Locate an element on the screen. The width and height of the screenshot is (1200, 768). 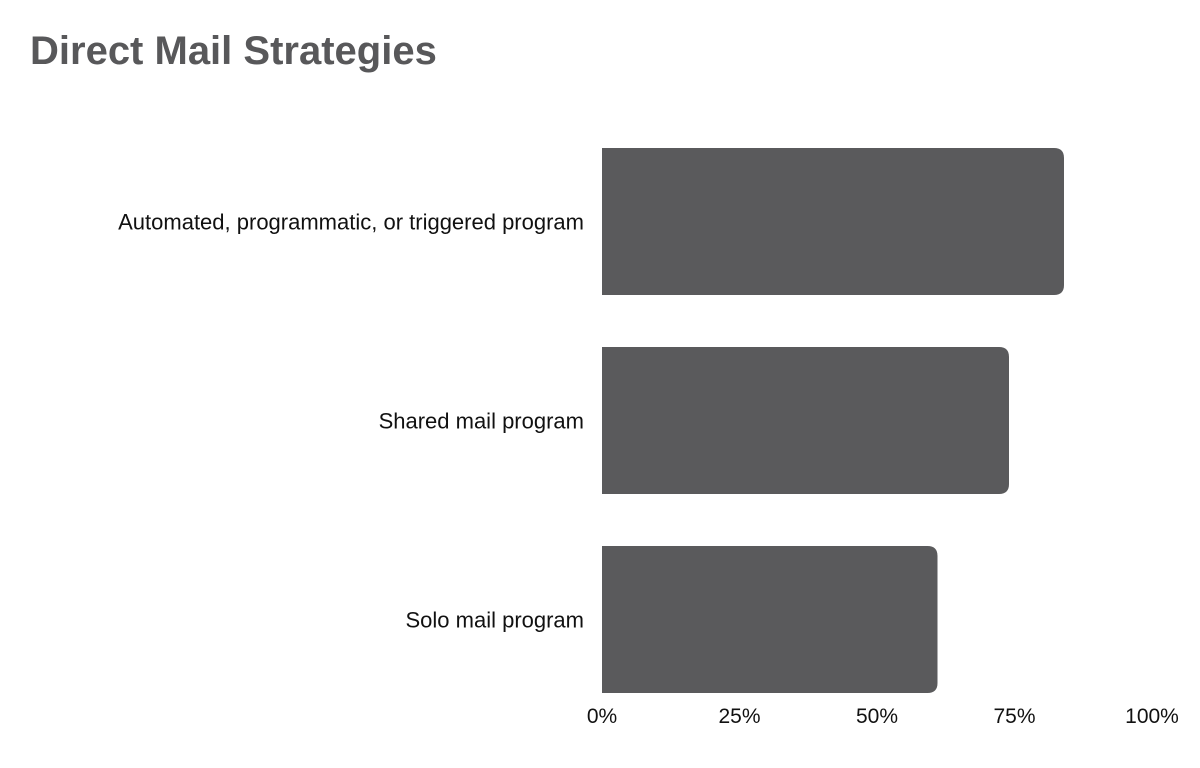
chart-title: Direct Mail Strategies is located at coordinates (233, 51).